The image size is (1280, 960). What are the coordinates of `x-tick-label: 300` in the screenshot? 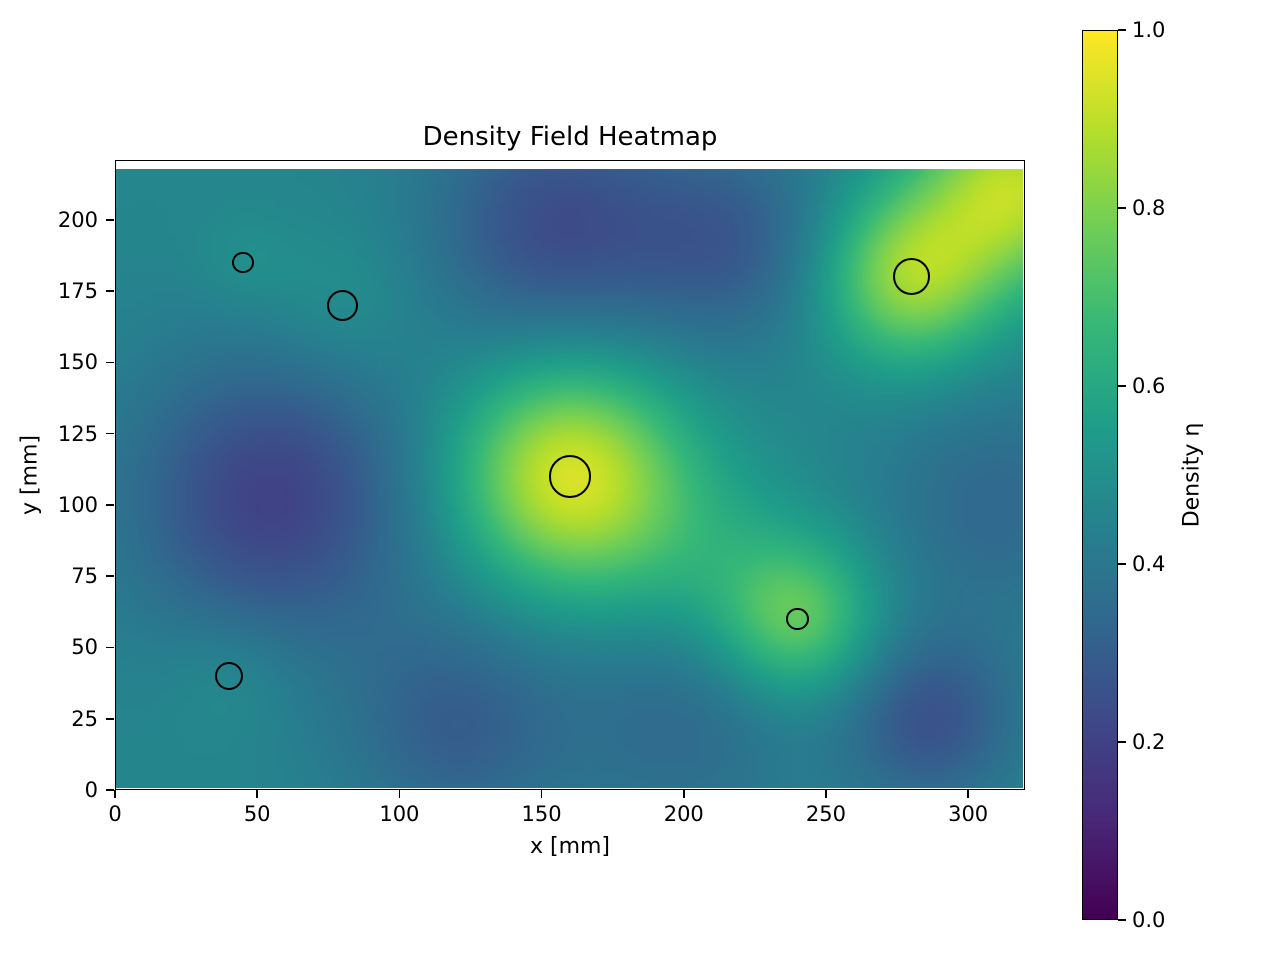 It's located at (968, 814).